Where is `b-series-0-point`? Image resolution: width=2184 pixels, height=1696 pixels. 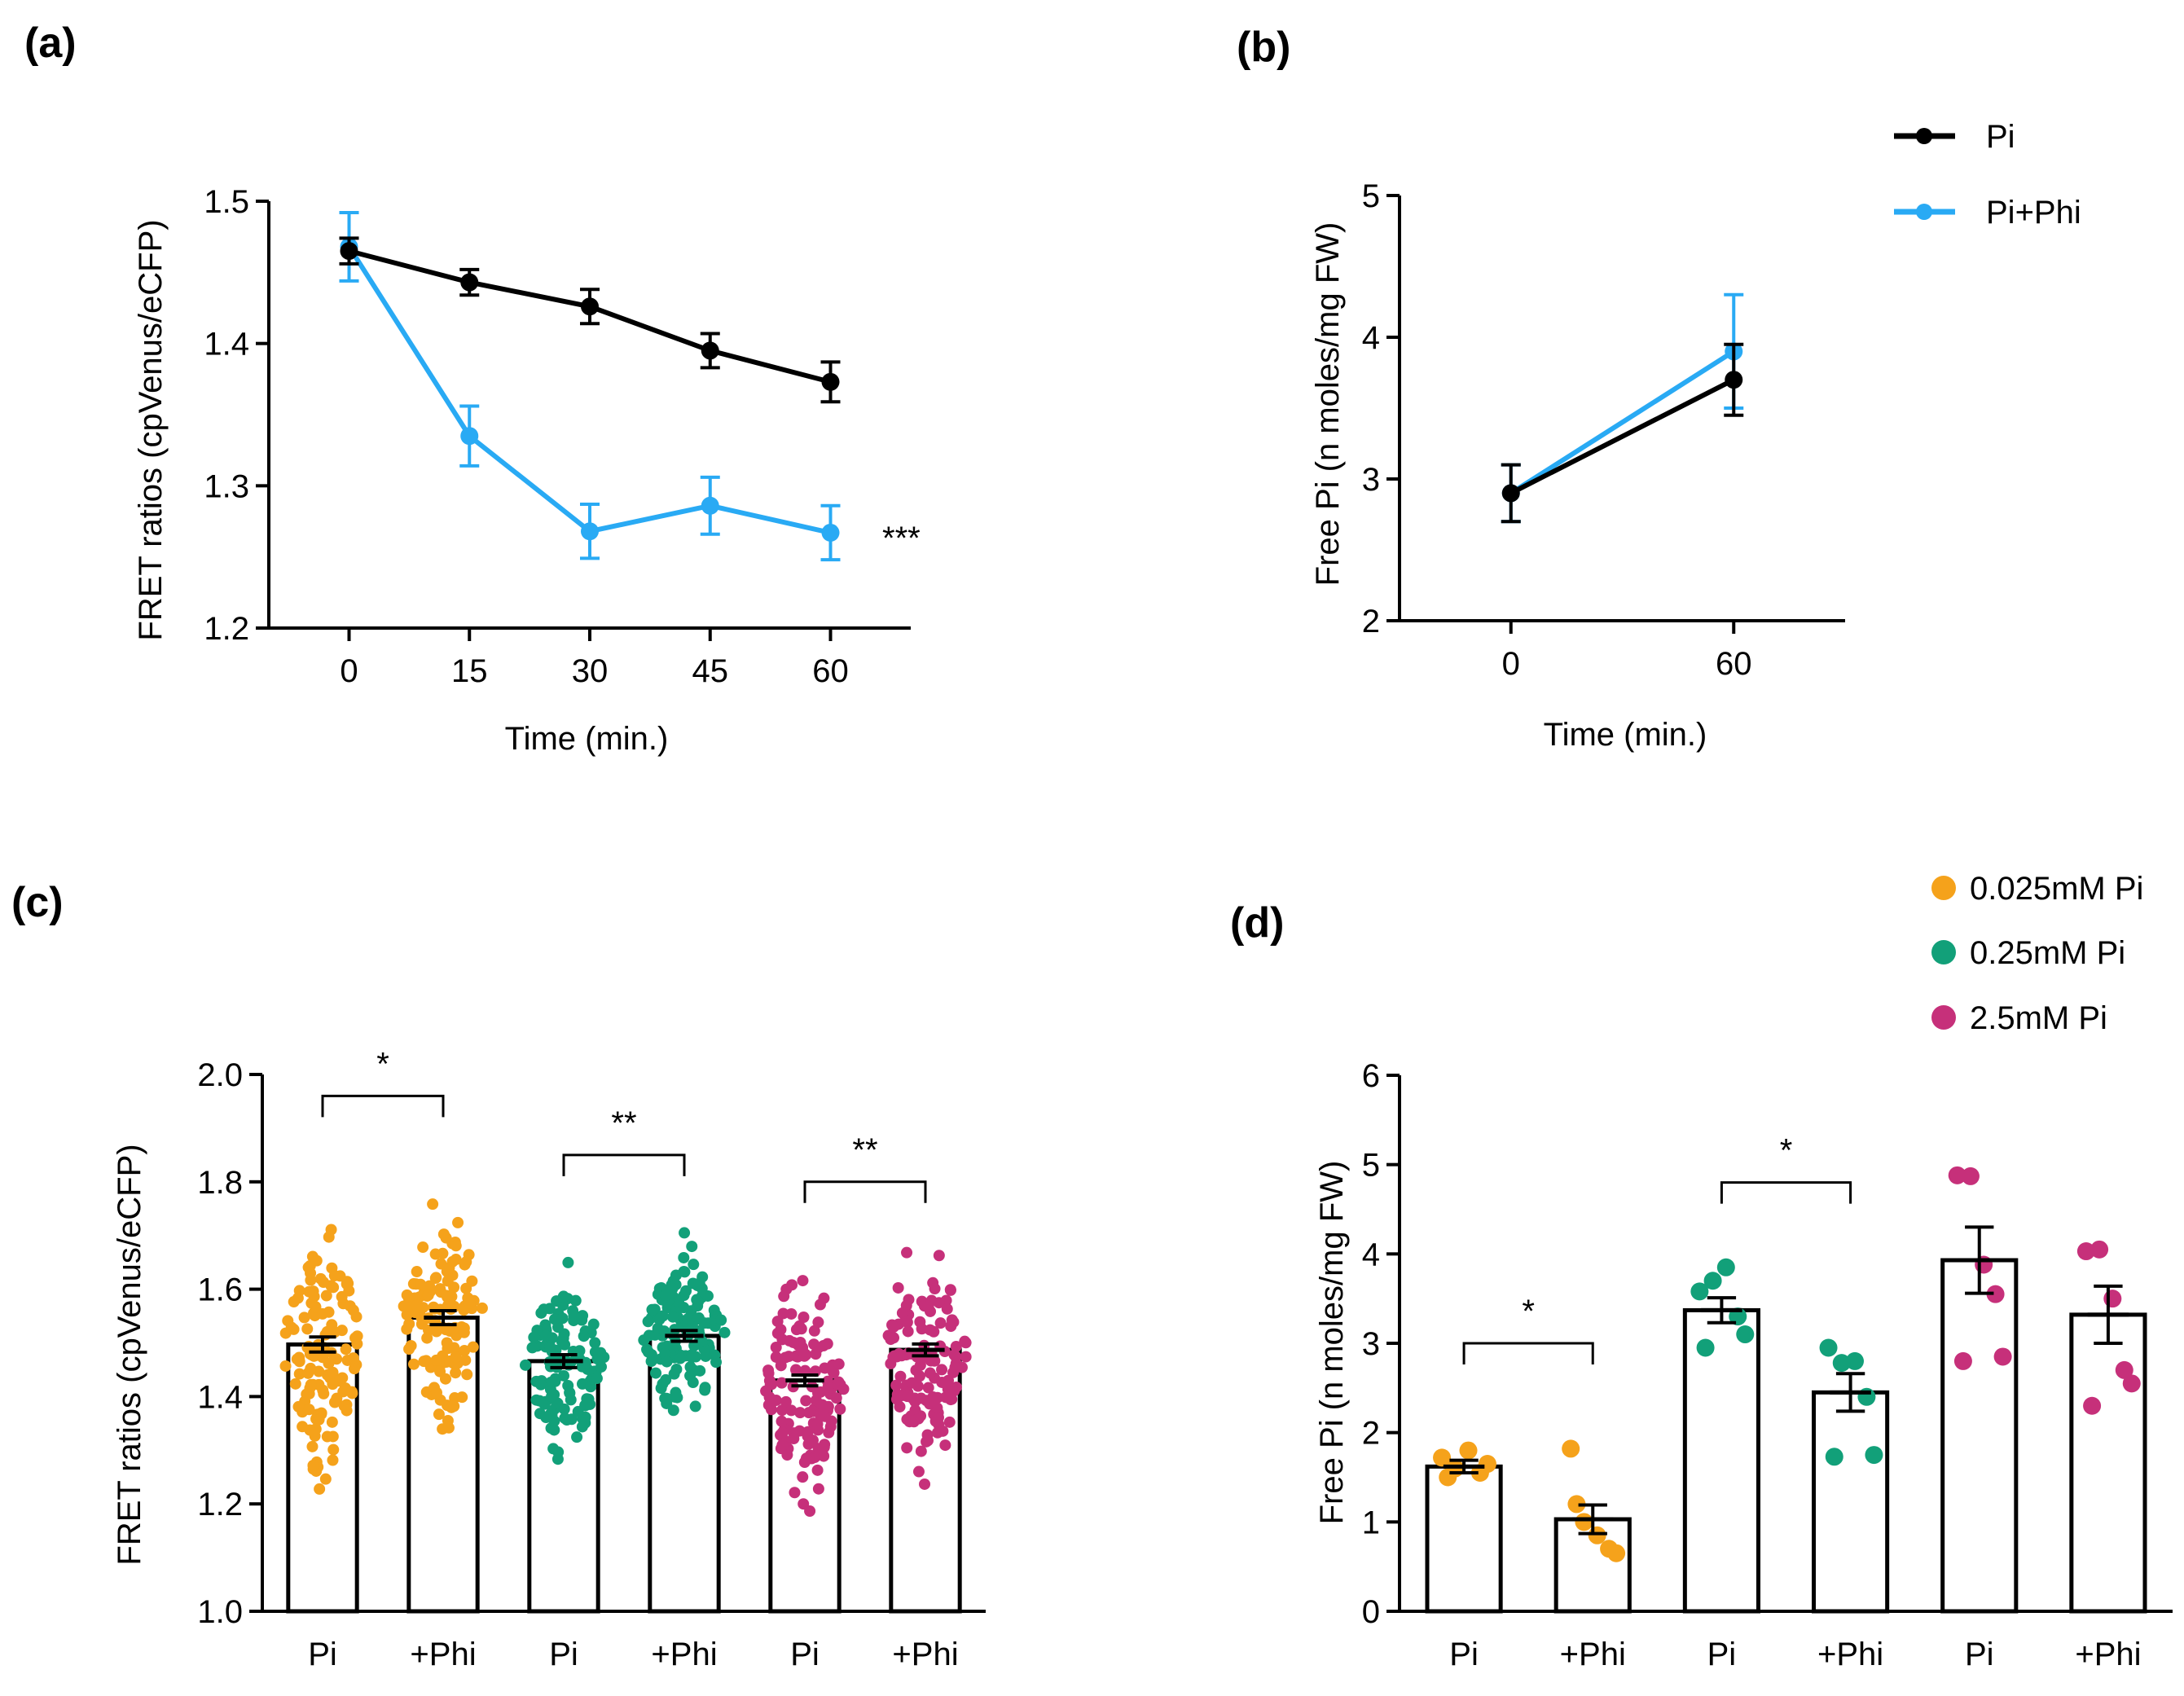
b-series-0-point is located at coordinates (1510, 493).